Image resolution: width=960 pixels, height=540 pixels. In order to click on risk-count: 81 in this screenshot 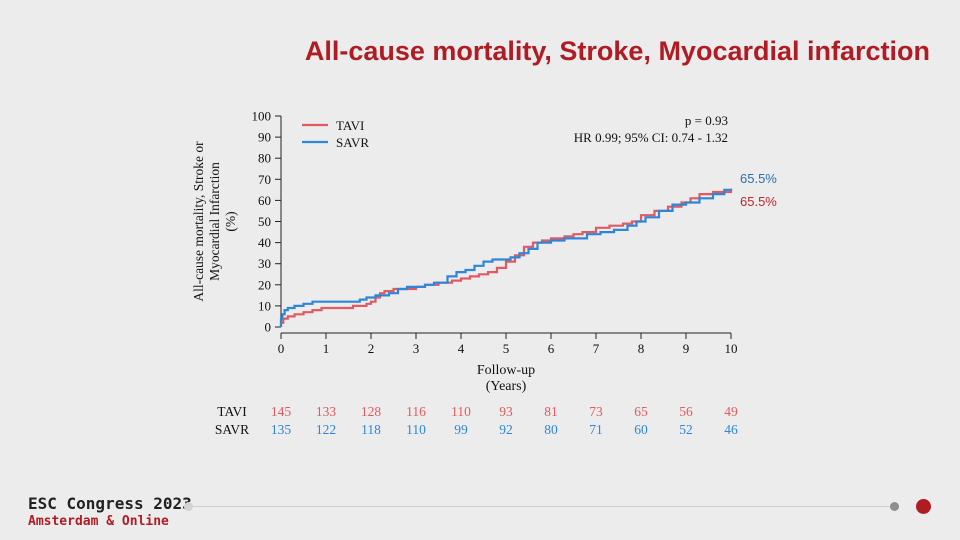, I will do `click(551, 411)`.